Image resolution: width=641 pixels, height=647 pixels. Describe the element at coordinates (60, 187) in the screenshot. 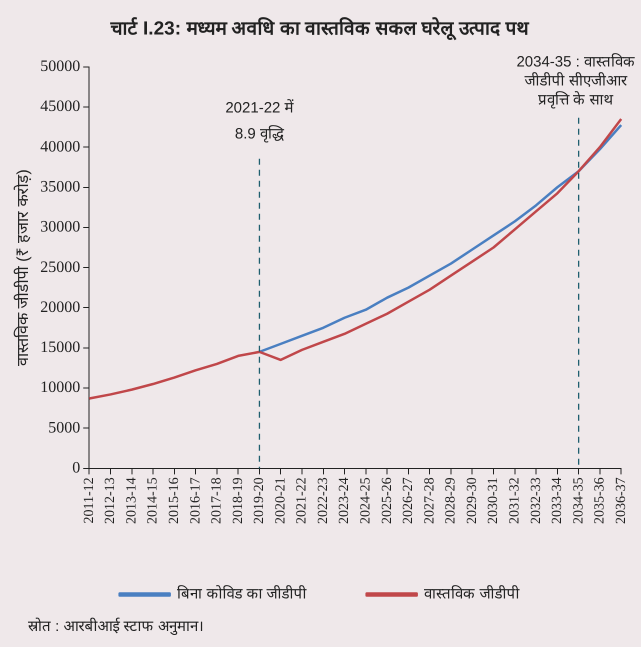

I see `y-tick-label: 35000` at that location.